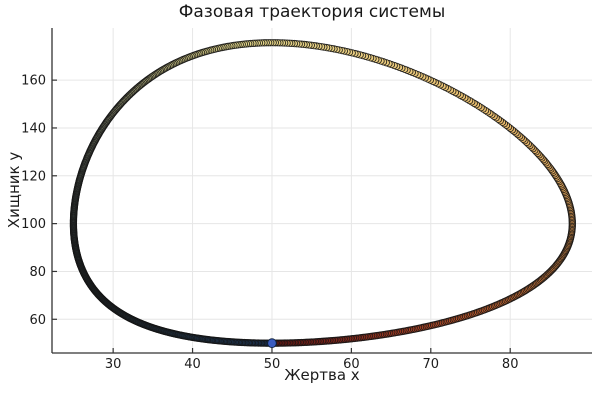 The image size is (600, 400). I want to click on y-tick-label: 120, so click(33, 176).